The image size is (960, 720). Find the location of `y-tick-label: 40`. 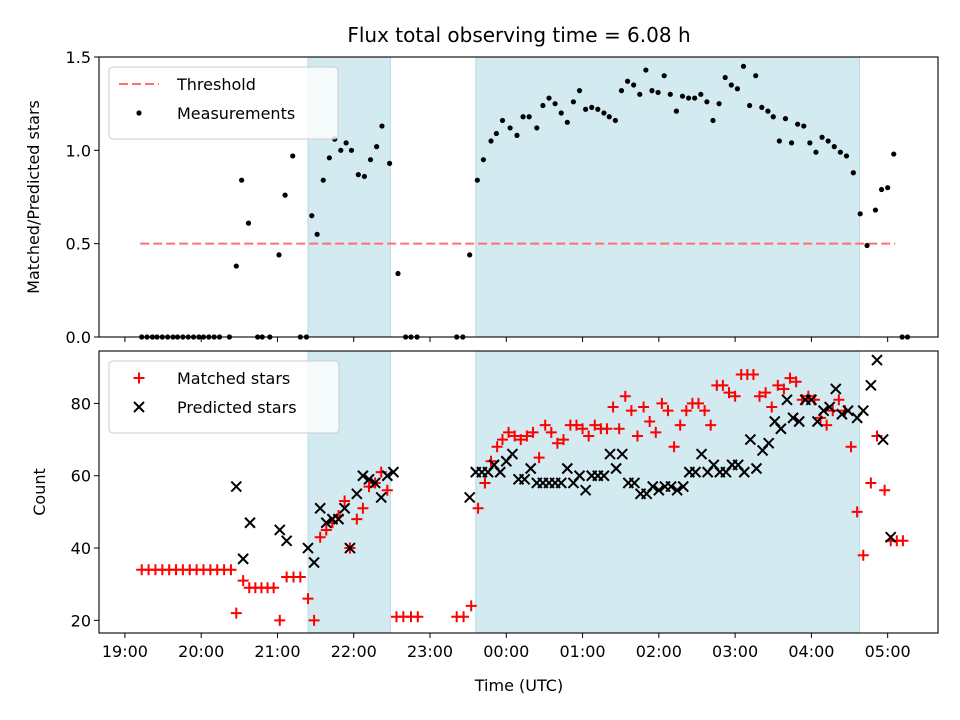

y-tick-label: 40 is located at coordinates (81, 548).